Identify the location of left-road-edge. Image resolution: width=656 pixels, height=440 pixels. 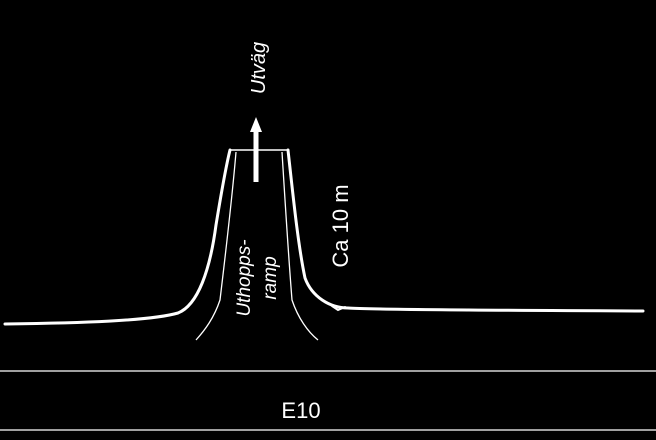
(117, 237).